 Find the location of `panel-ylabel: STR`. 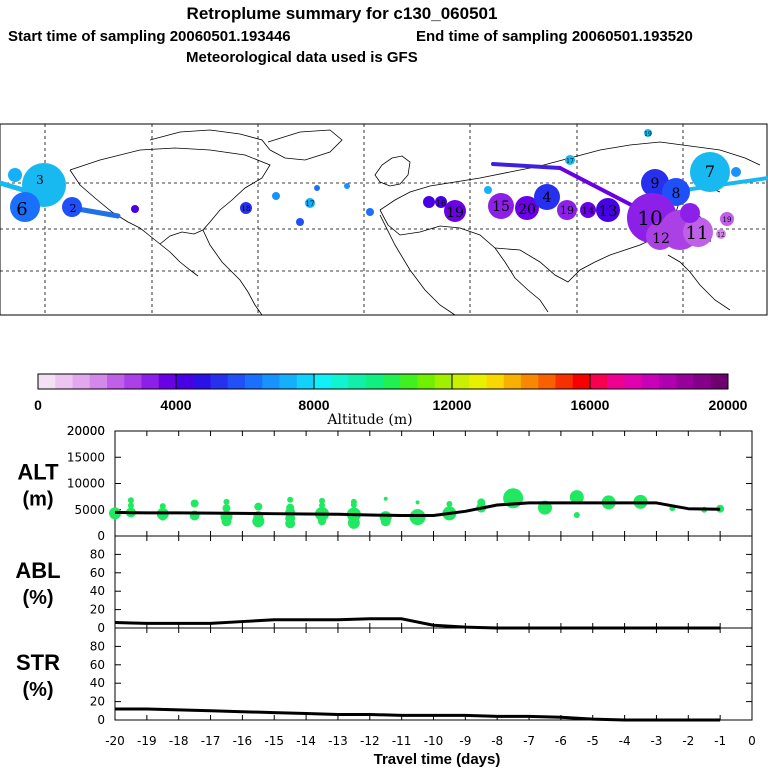

panel-ylabel: STR is located at coordinates (38, 662).